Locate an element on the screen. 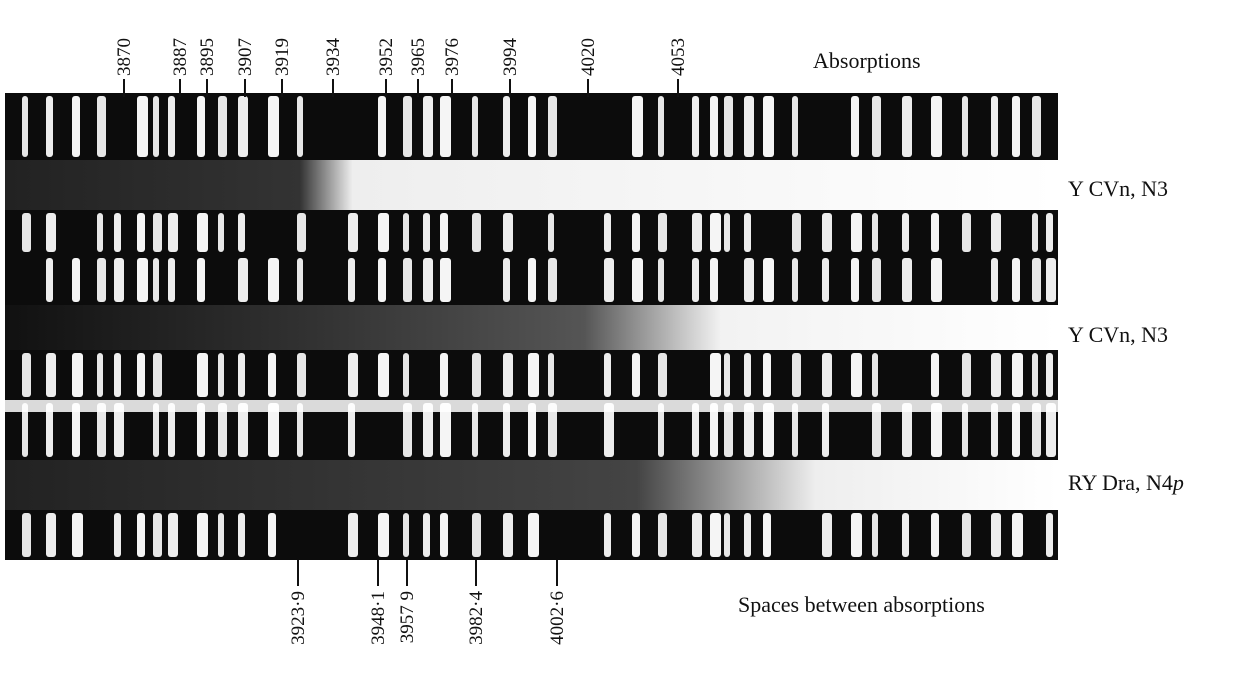 This screenshot has height=673, width=1246. wavelength-label: 3952 is located at coordinates (386, 57).